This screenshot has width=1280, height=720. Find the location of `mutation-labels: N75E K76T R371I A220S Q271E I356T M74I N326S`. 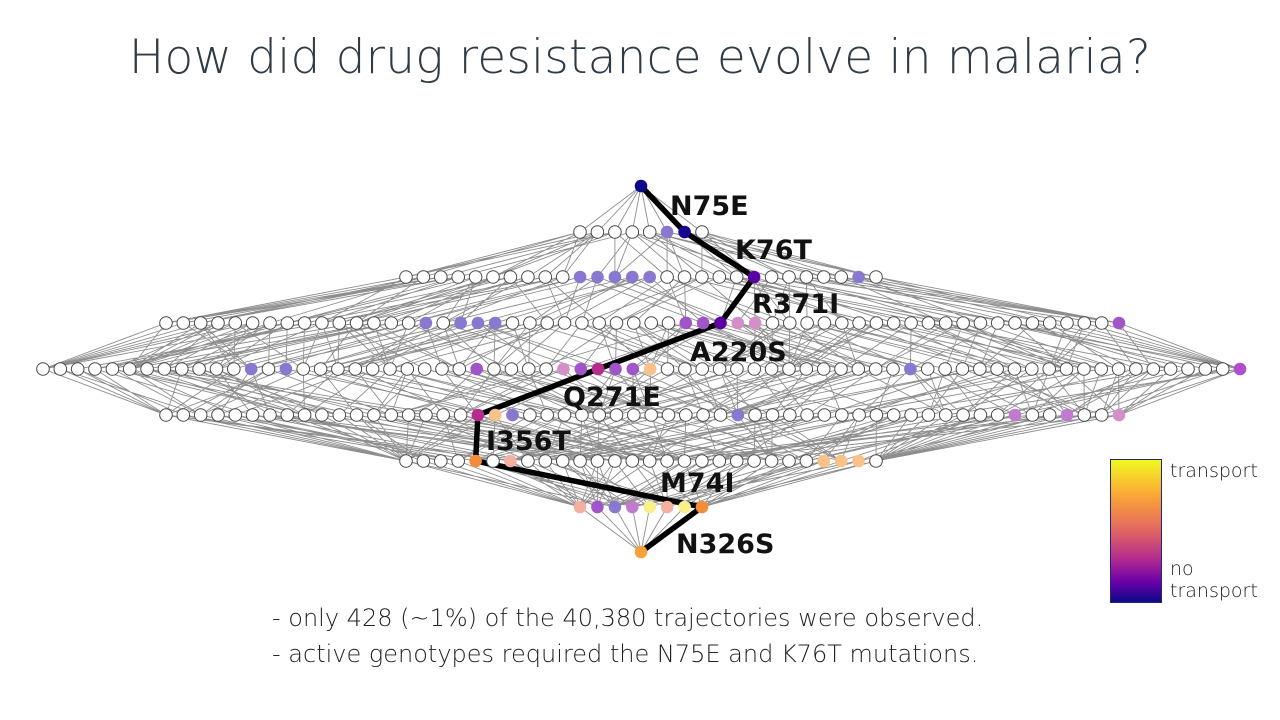

mutation-labels: N75E K76T R371I A220S Q271E I356T M74I N326S is located at coordinates (662, 375).